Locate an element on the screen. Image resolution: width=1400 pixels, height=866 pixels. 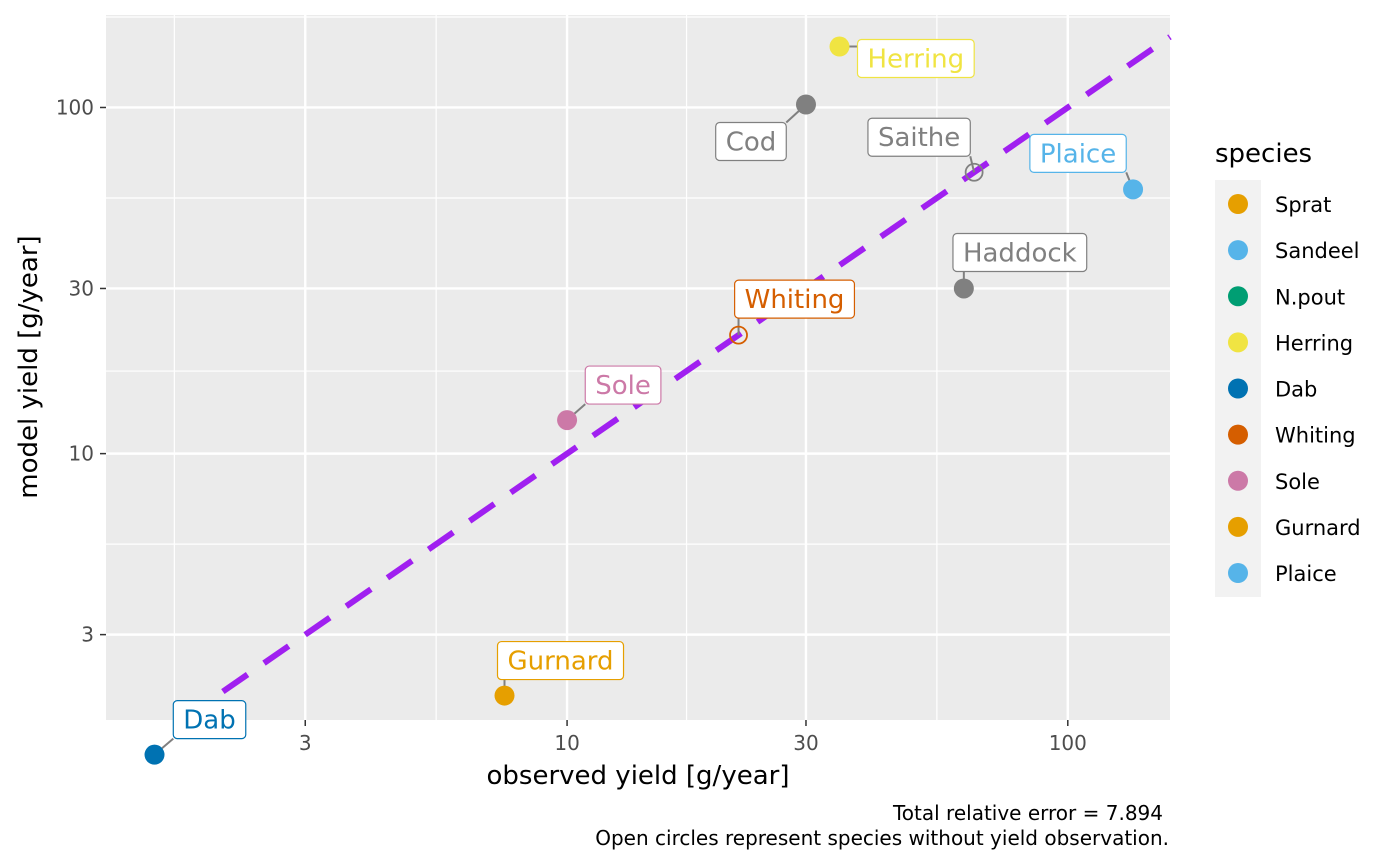
point-label-box-haddock is located at coordinates (1020, 252).